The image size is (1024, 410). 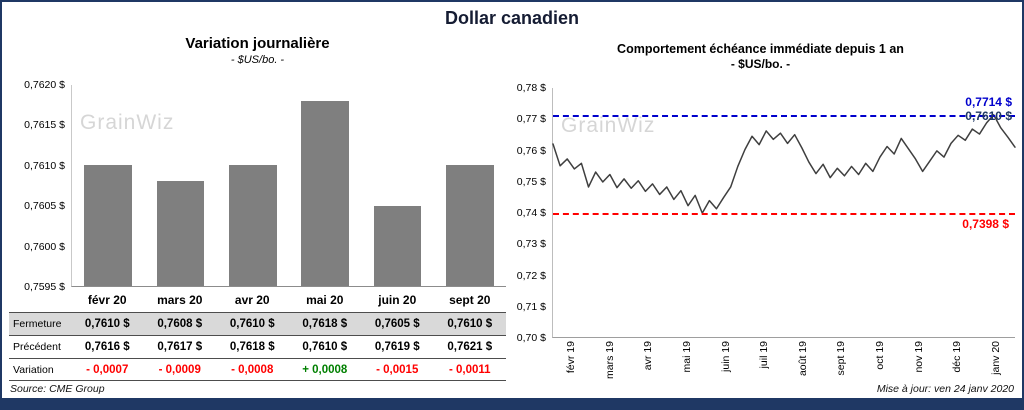 What do you see at coordinates (107, 369) in the screenshot?
I see `table-cell: - 0,0007` at bounding box center [107, 369].